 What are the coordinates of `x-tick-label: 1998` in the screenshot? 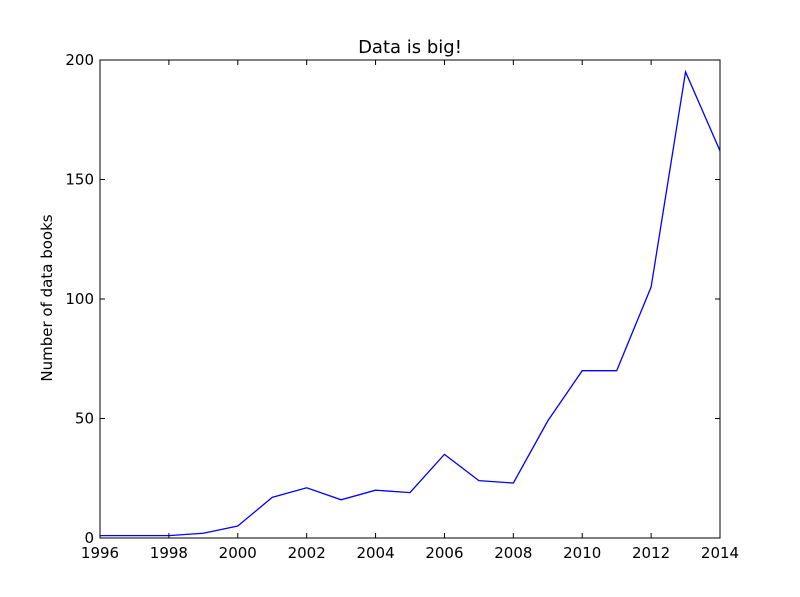 It's located at (169, 553).